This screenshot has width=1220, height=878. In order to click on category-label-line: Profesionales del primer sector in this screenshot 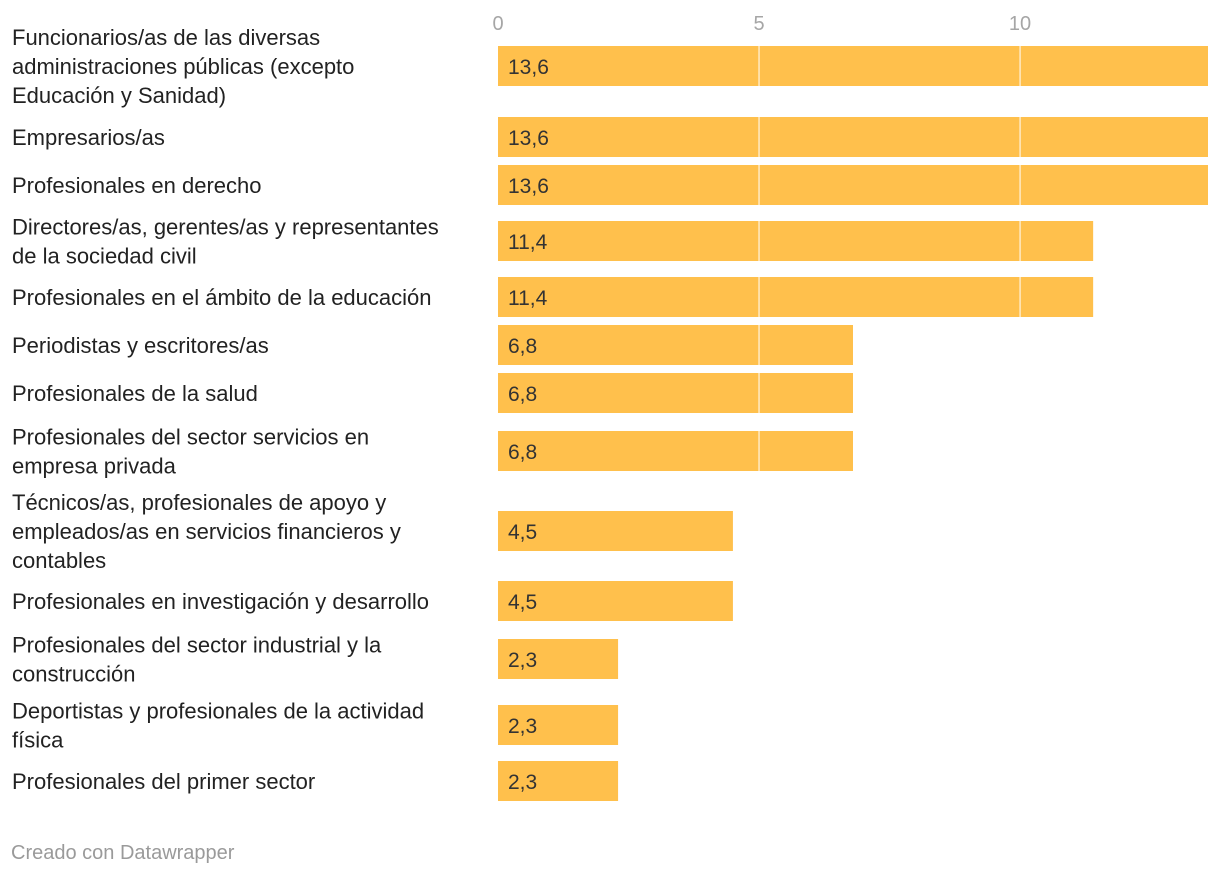, I will do `click(163, 781)`.